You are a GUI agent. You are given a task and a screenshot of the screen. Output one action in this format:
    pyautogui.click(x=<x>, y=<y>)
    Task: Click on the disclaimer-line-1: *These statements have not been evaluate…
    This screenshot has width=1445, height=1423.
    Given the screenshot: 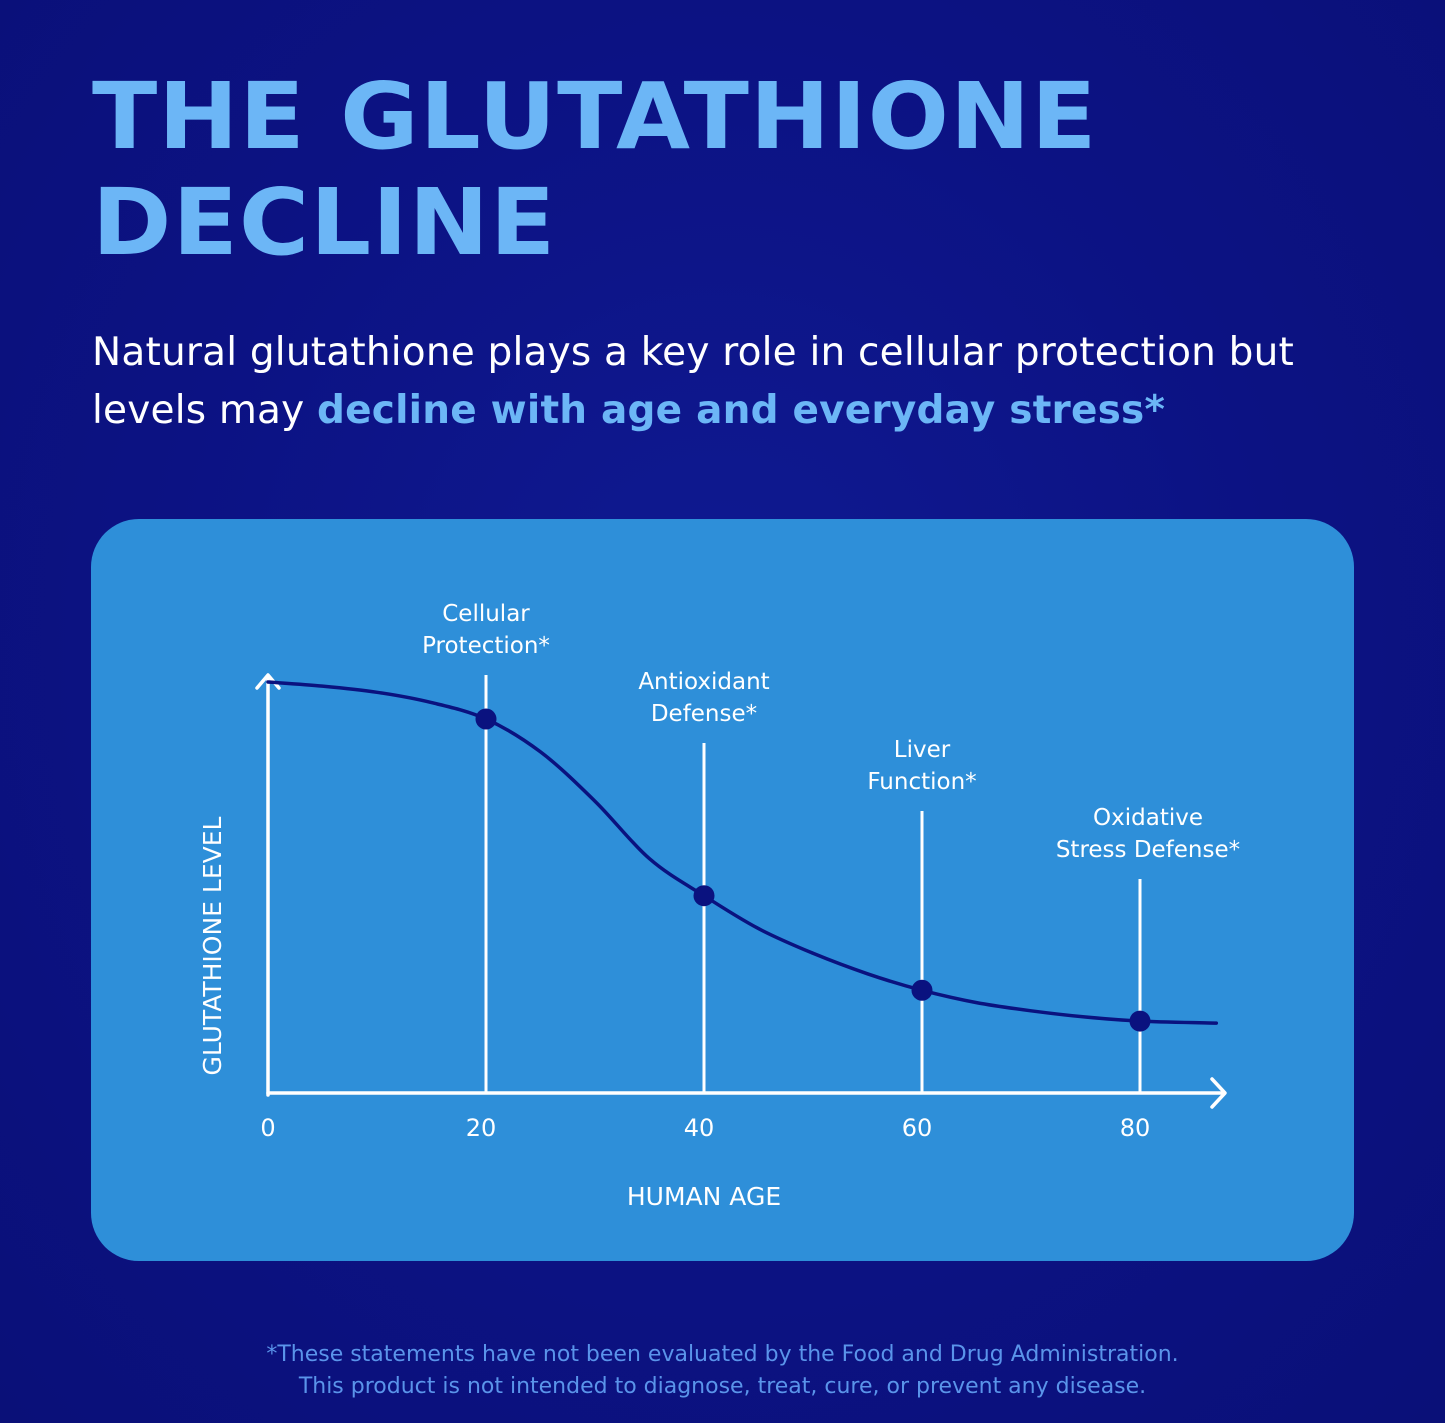 What is the action you would take?
    pyautogui.click(x=722, y=1354)
    